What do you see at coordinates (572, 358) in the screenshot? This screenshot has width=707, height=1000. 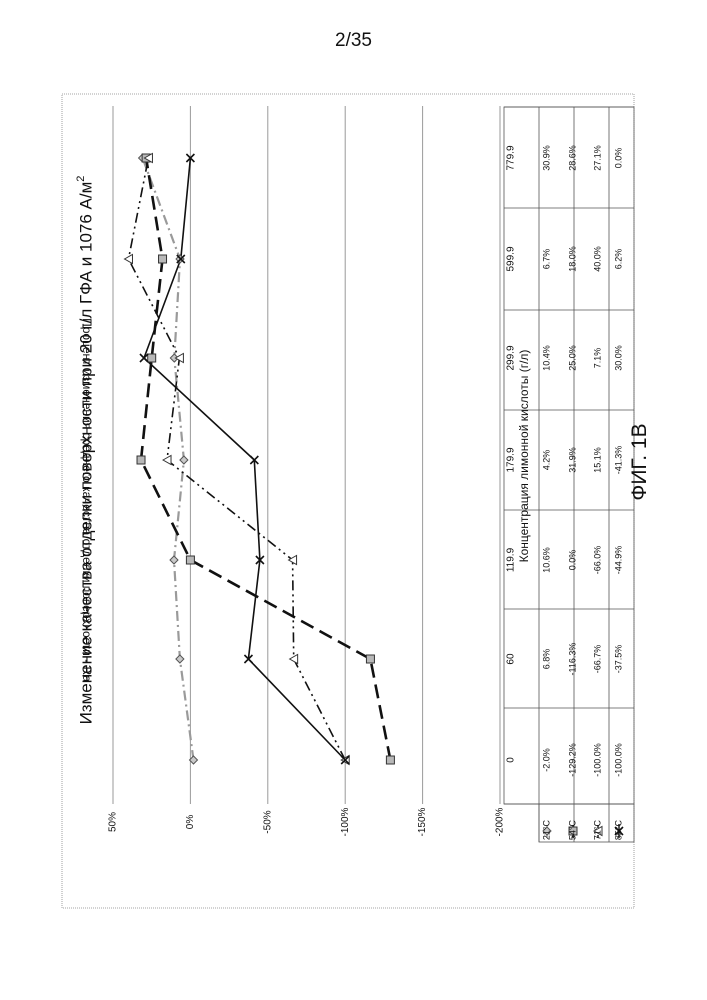 I see `data-label: 25.0%` at bounding box center [572, 358].